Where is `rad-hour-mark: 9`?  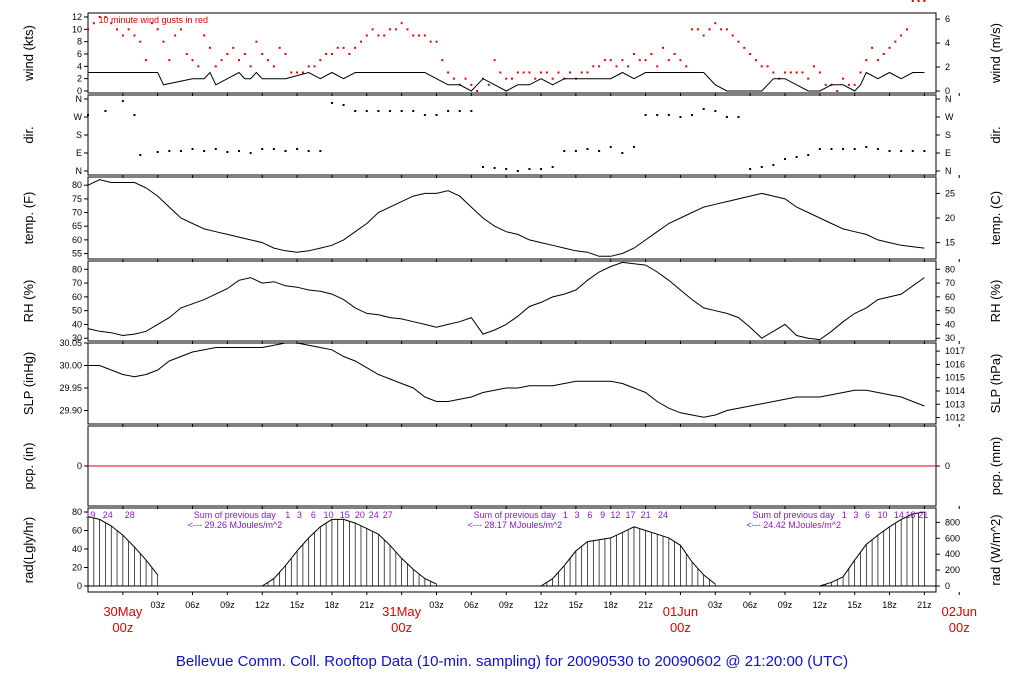 rad-hour-mark: 9 is located at coordinates (602, 515).